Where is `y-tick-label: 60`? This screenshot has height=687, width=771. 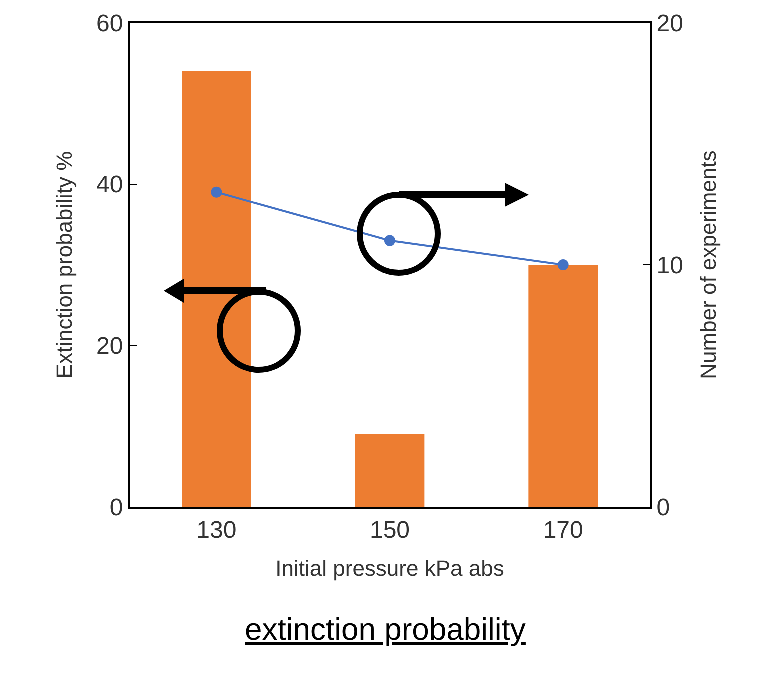 y-tick-label: 60 is located at coordinates (110, 24).